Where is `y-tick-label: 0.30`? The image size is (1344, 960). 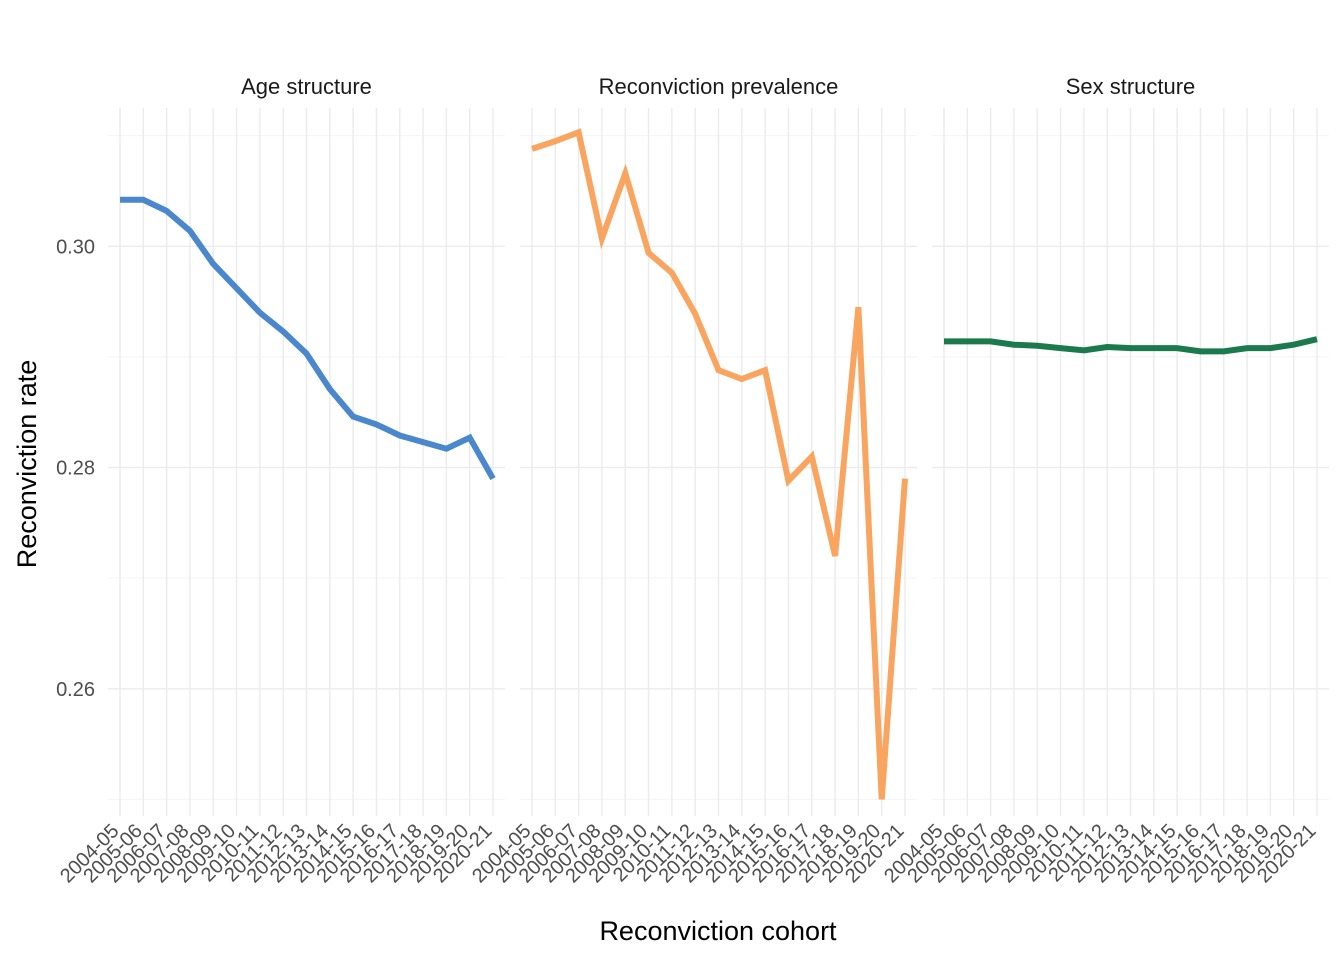 y-tick-label: 0.30 is located at coordinates (75, 247).